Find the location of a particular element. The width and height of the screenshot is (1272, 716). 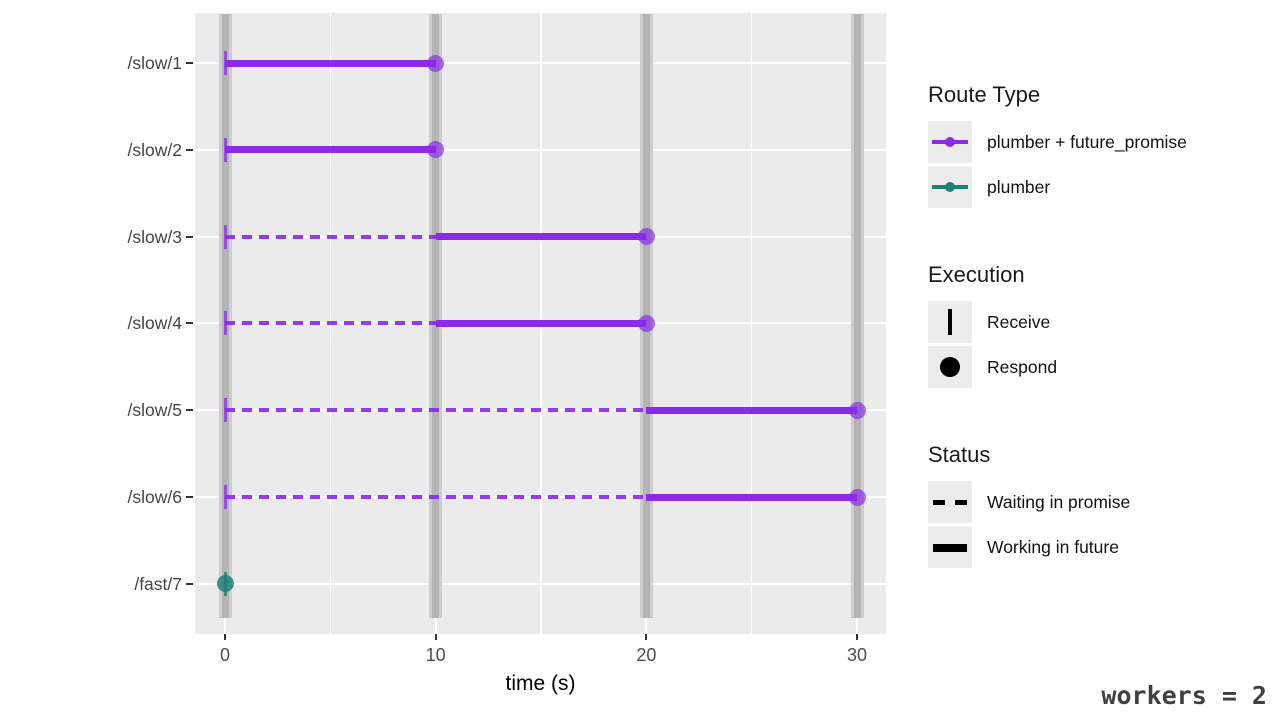

legend-key-dashes is located at coordinates (950, 502).